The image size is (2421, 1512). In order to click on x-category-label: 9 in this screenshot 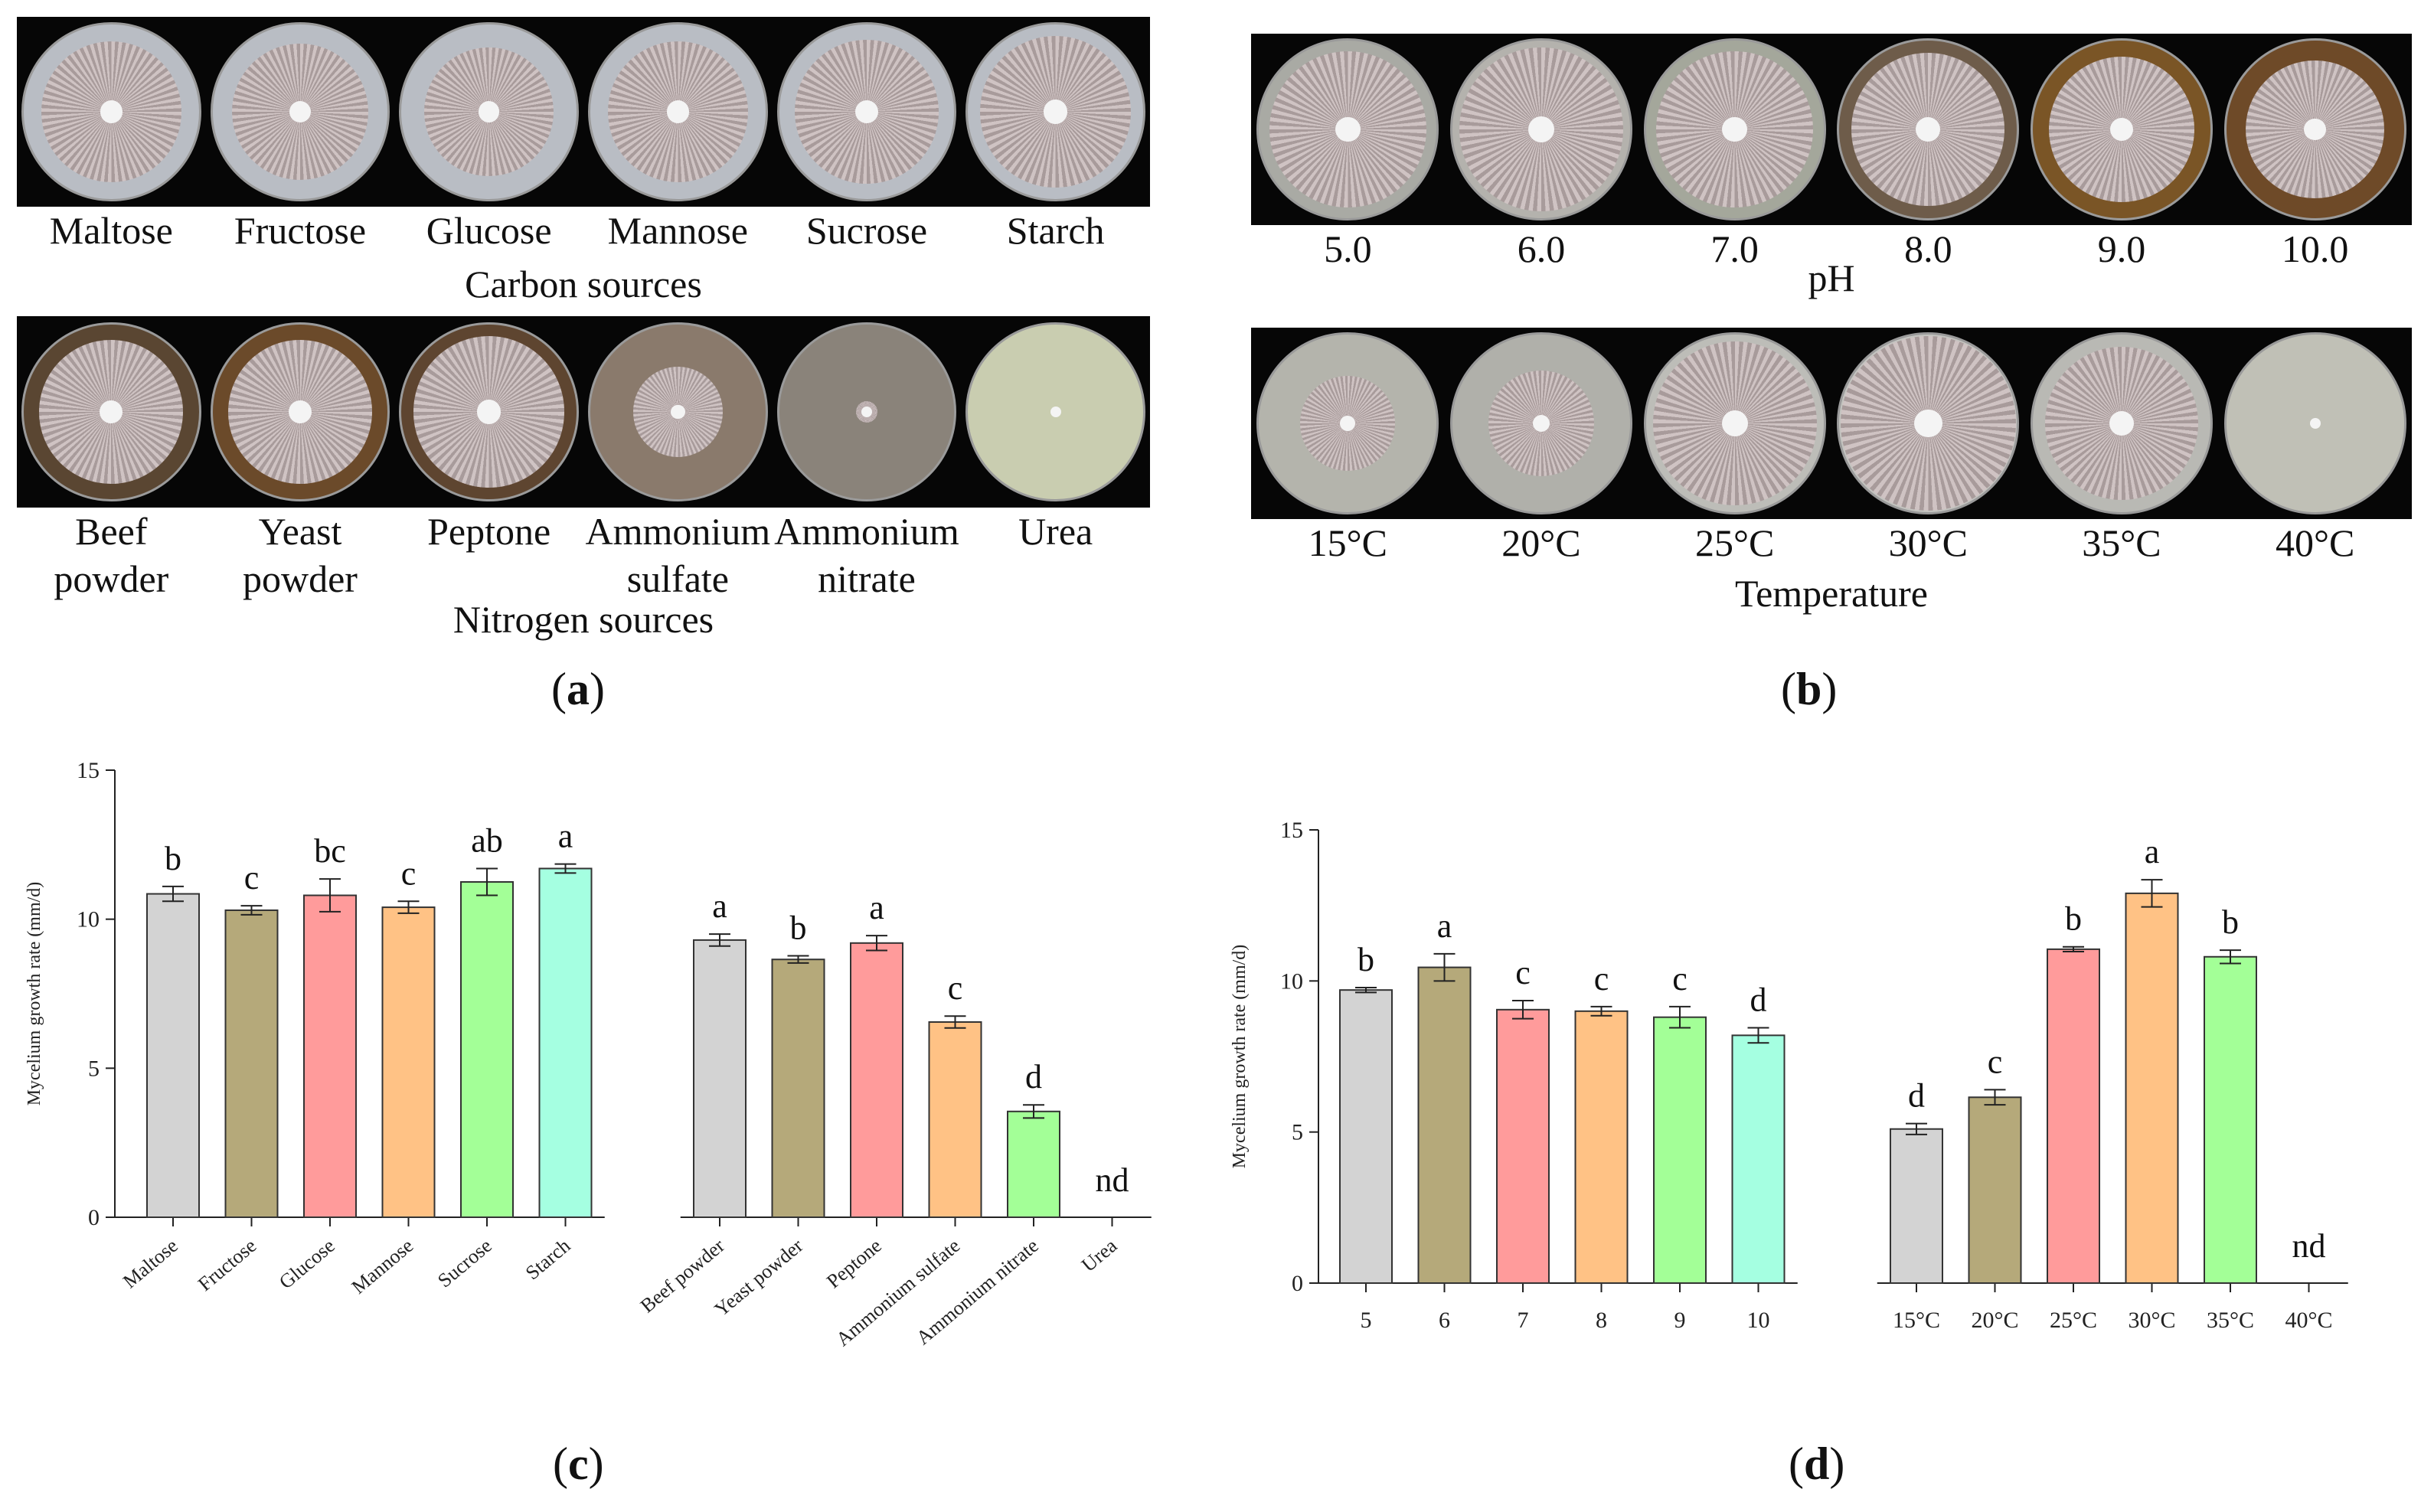, I will do `click(1680, 1320)`.